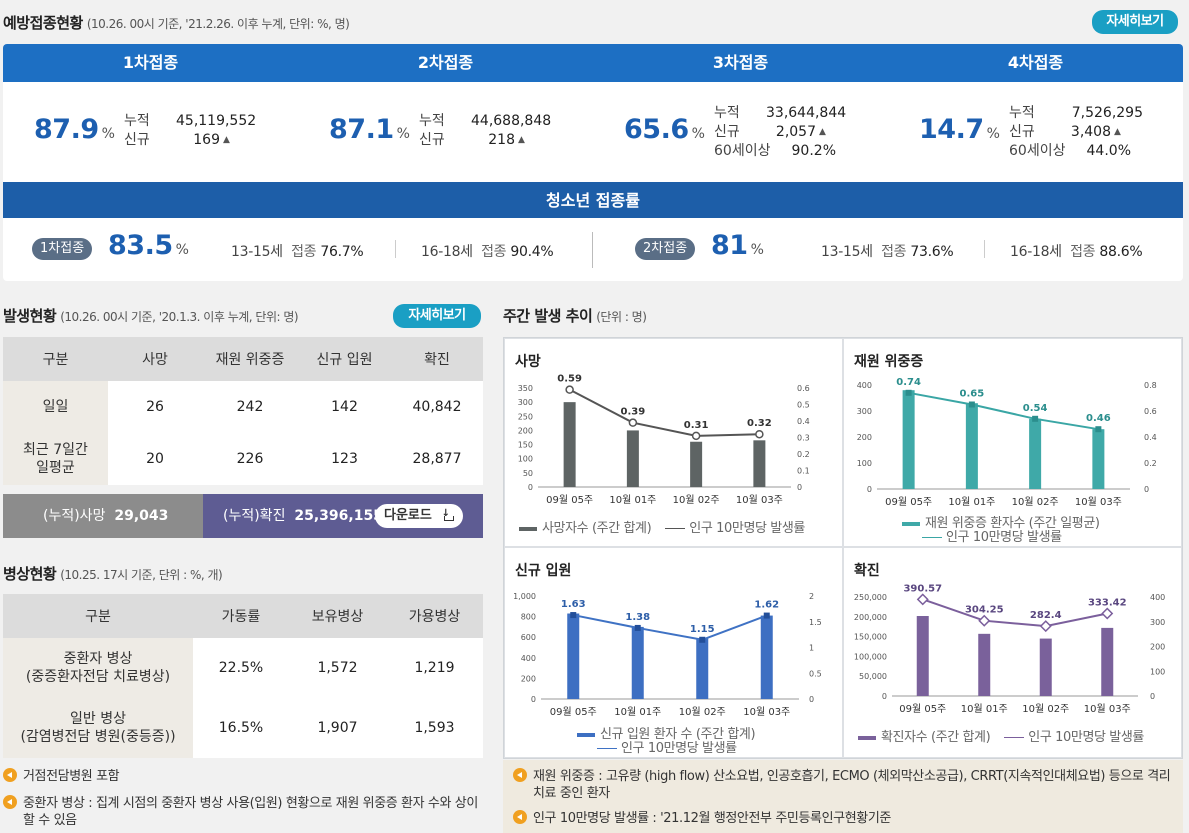  What do you see at coordinates (1135, 22) in the screenshot?
I see `vaccination-detail-button: 자세히보기` at bounding box center [1135, 22].